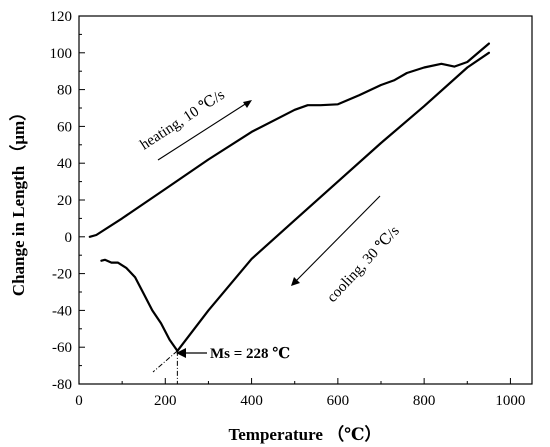  What do you see at coordinates (181, 353) in the screenshot?
I see `ms-arrowhead` at bounding box center [181, 353].